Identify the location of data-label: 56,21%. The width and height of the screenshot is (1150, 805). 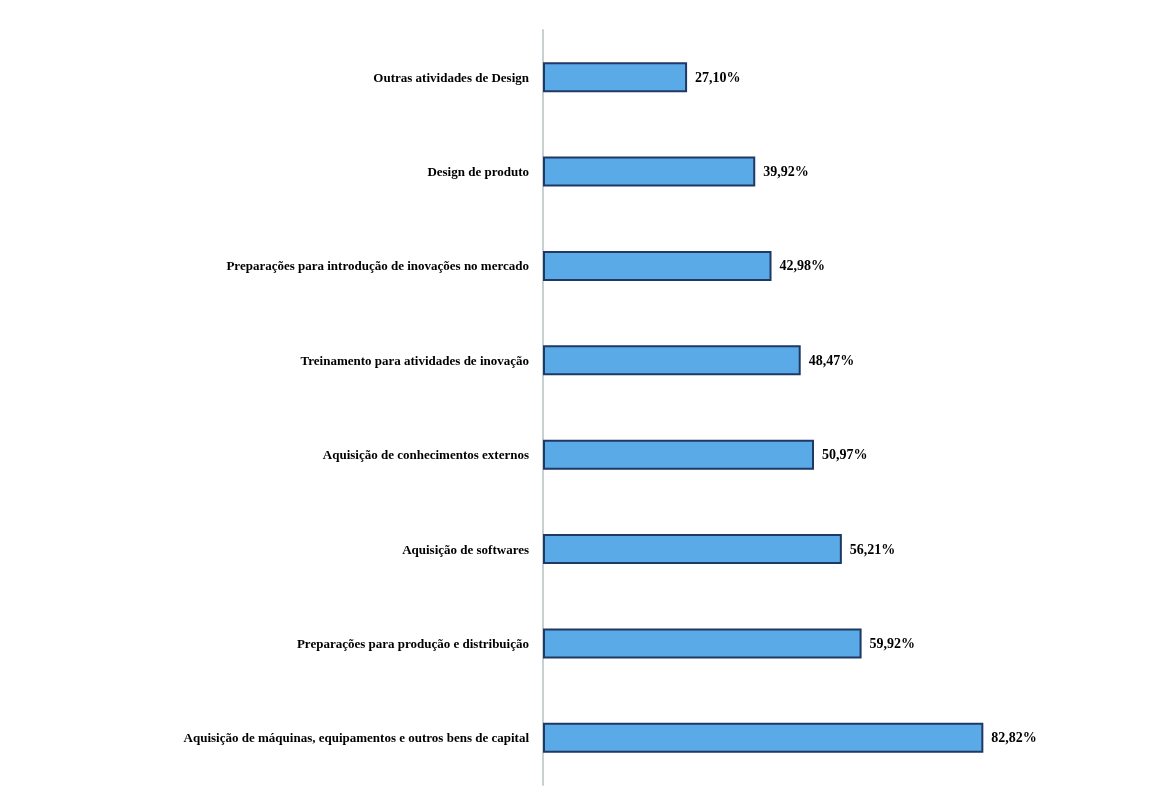
(872, 549).